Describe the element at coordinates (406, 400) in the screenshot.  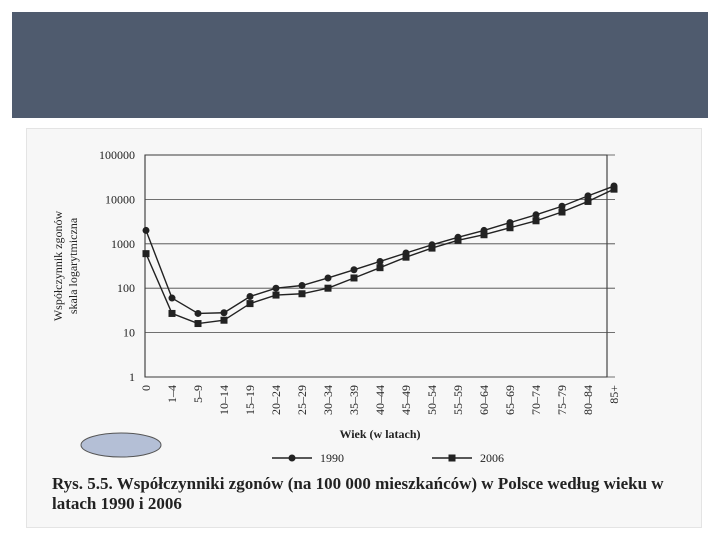
I see `x-tick-label: 45–49` at that location.